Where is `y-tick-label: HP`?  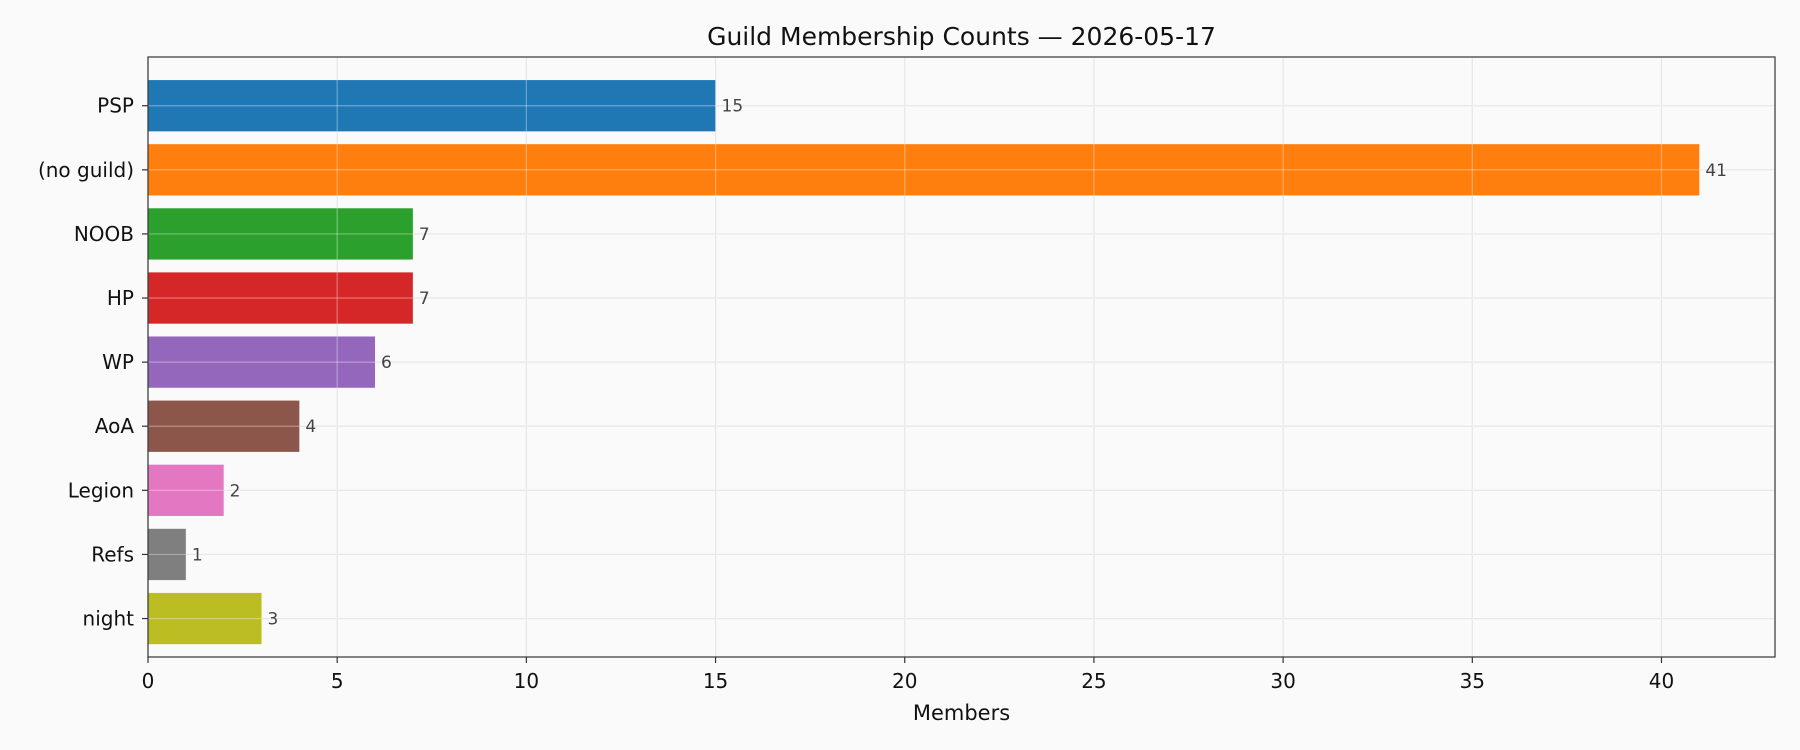
y-tick-label: HP is located at coordinates (120, 298).